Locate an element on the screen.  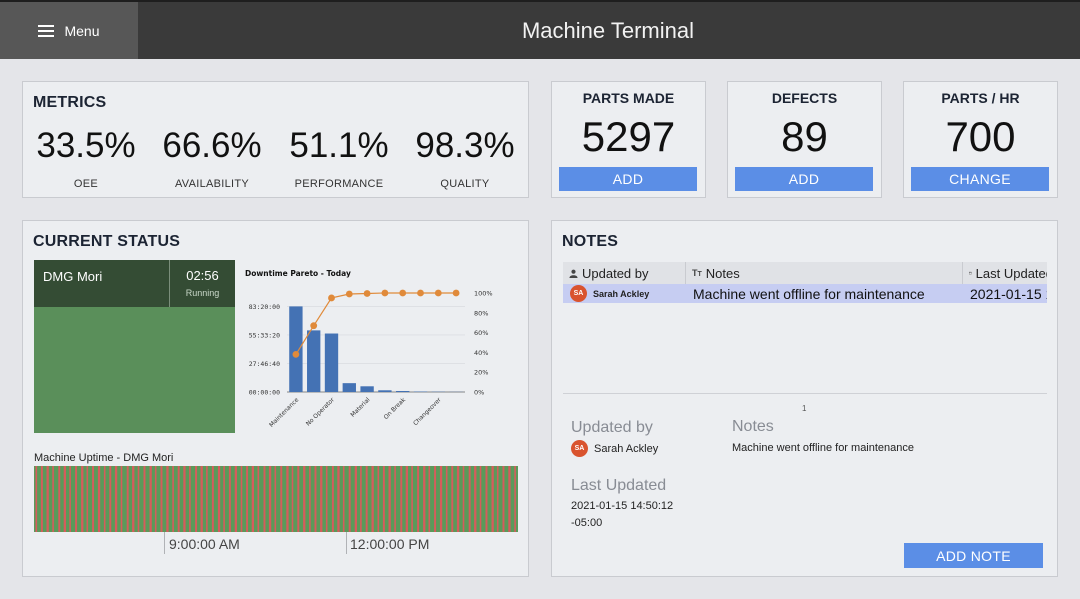
column-header-last-updated: Last Updated is located at coordinates (1005, 273).